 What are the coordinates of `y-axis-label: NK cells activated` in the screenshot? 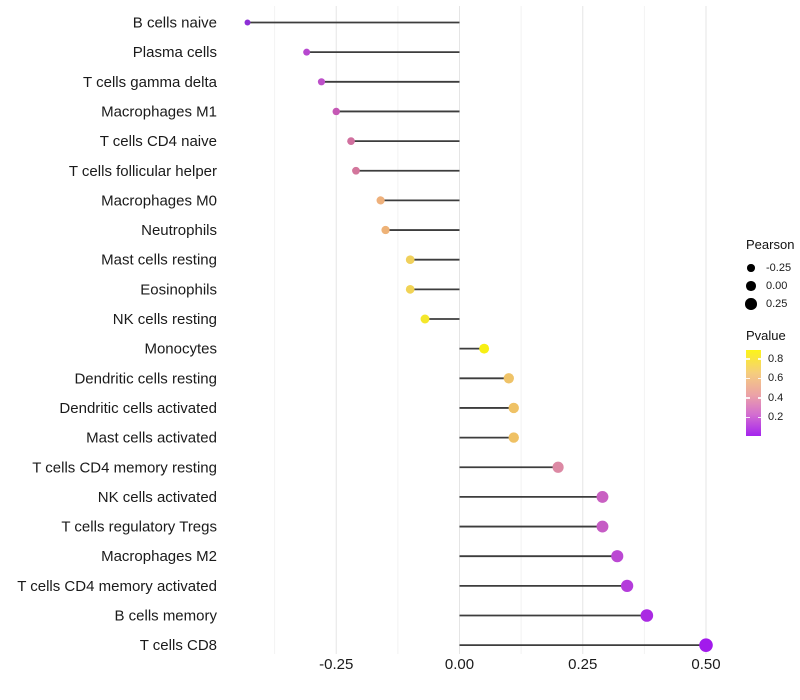 It's located at (157, 497).